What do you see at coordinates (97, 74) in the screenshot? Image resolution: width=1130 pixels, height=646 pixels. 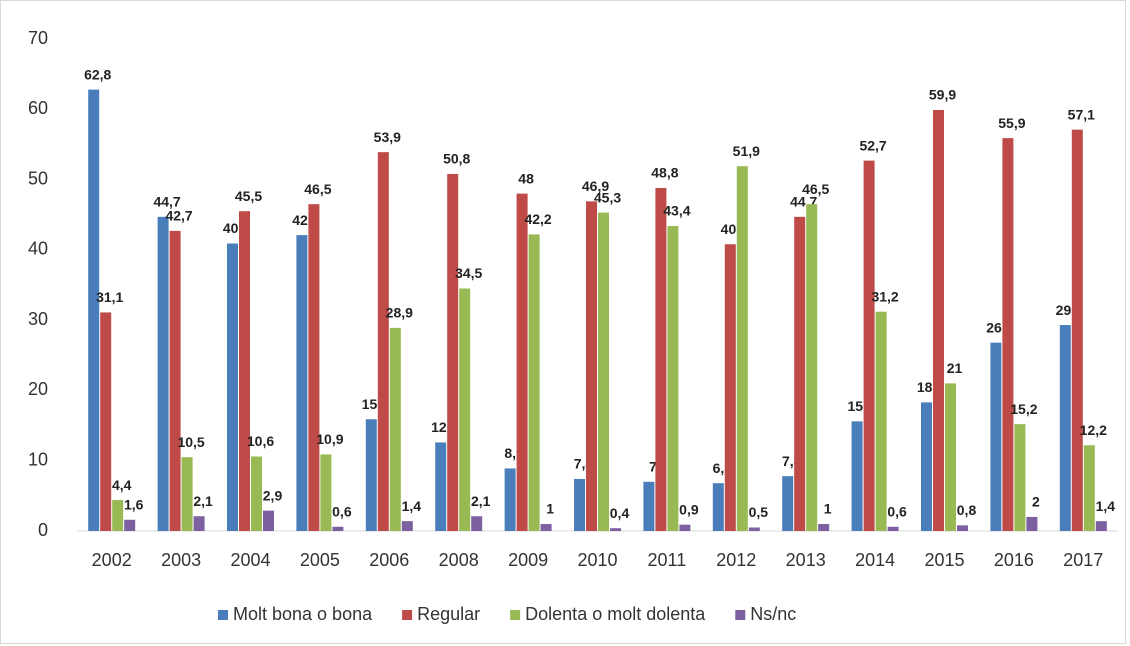 I see `value-label: 62,8` at bounding box center [97, 74].